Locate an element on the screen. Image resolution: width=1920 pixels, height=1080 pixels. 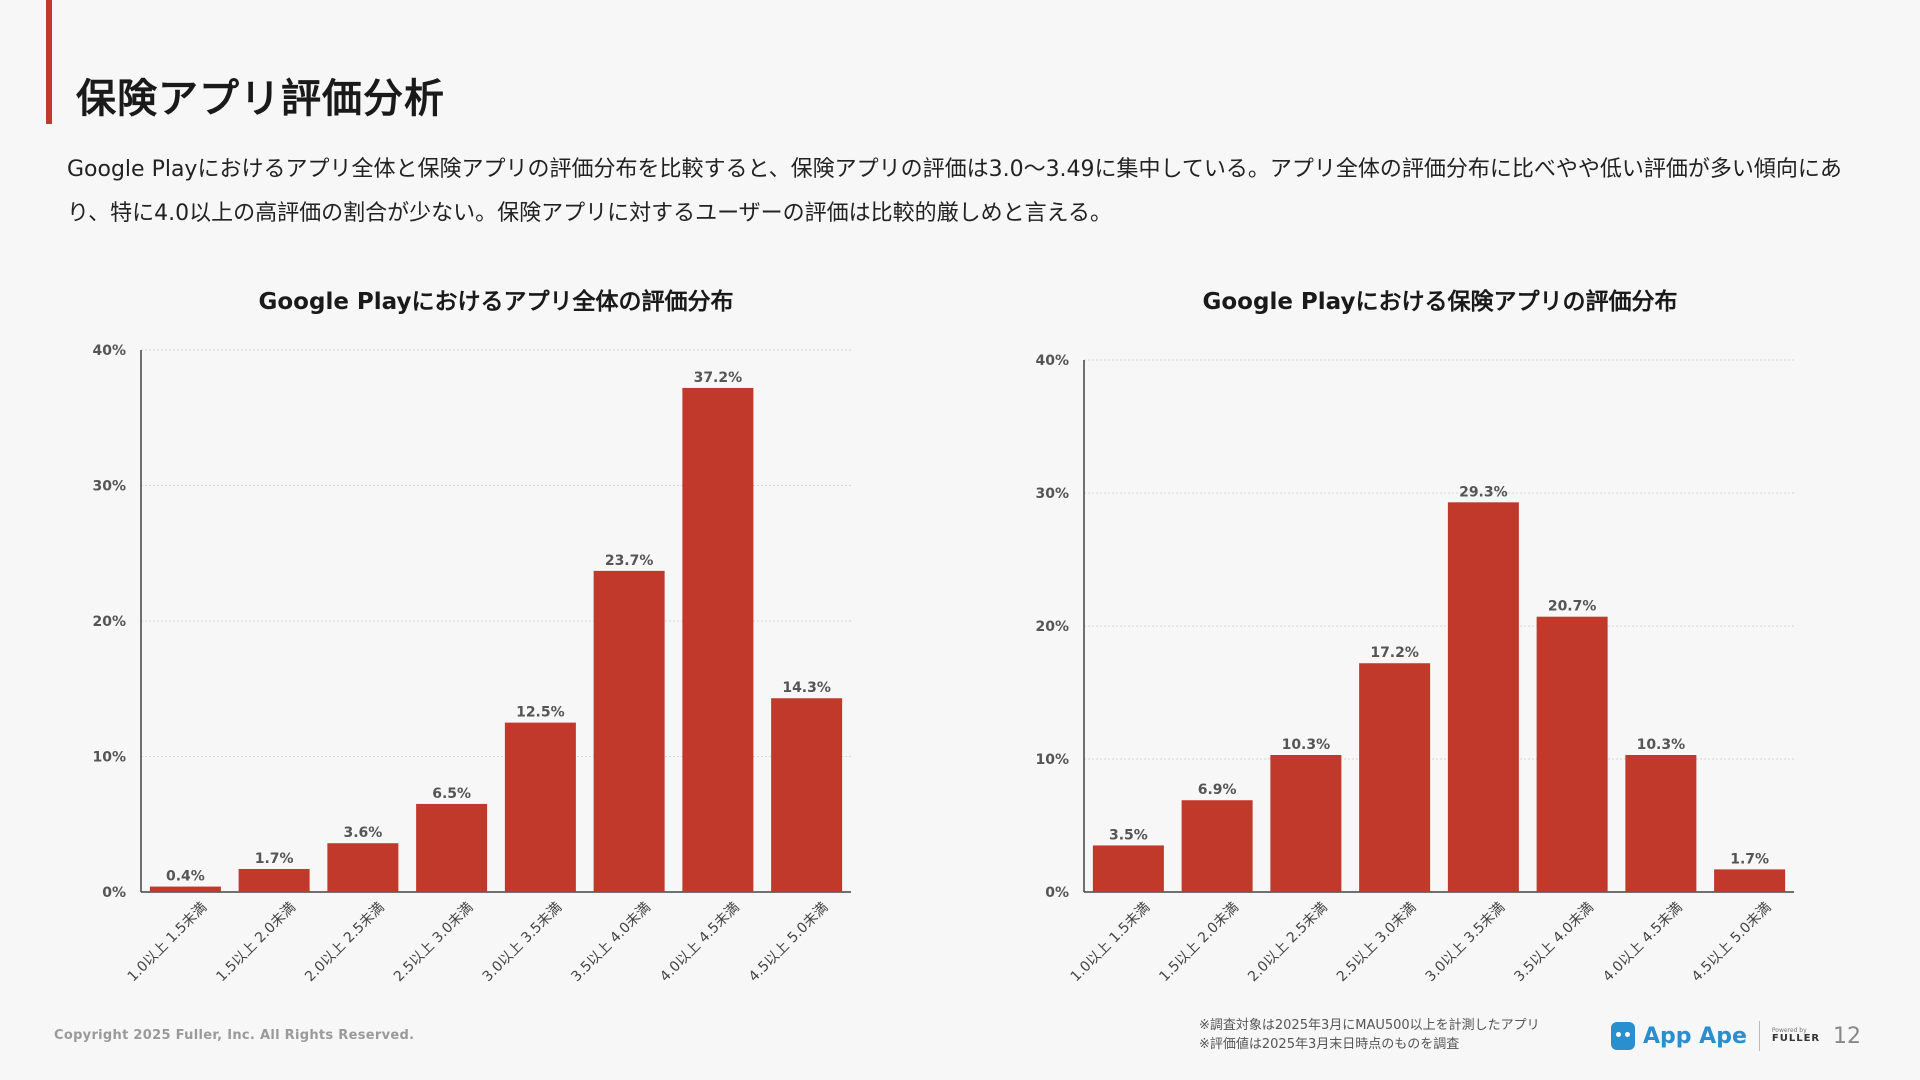
page-title: 保険アプリ評価分析 is located at coordinates (260, 99).